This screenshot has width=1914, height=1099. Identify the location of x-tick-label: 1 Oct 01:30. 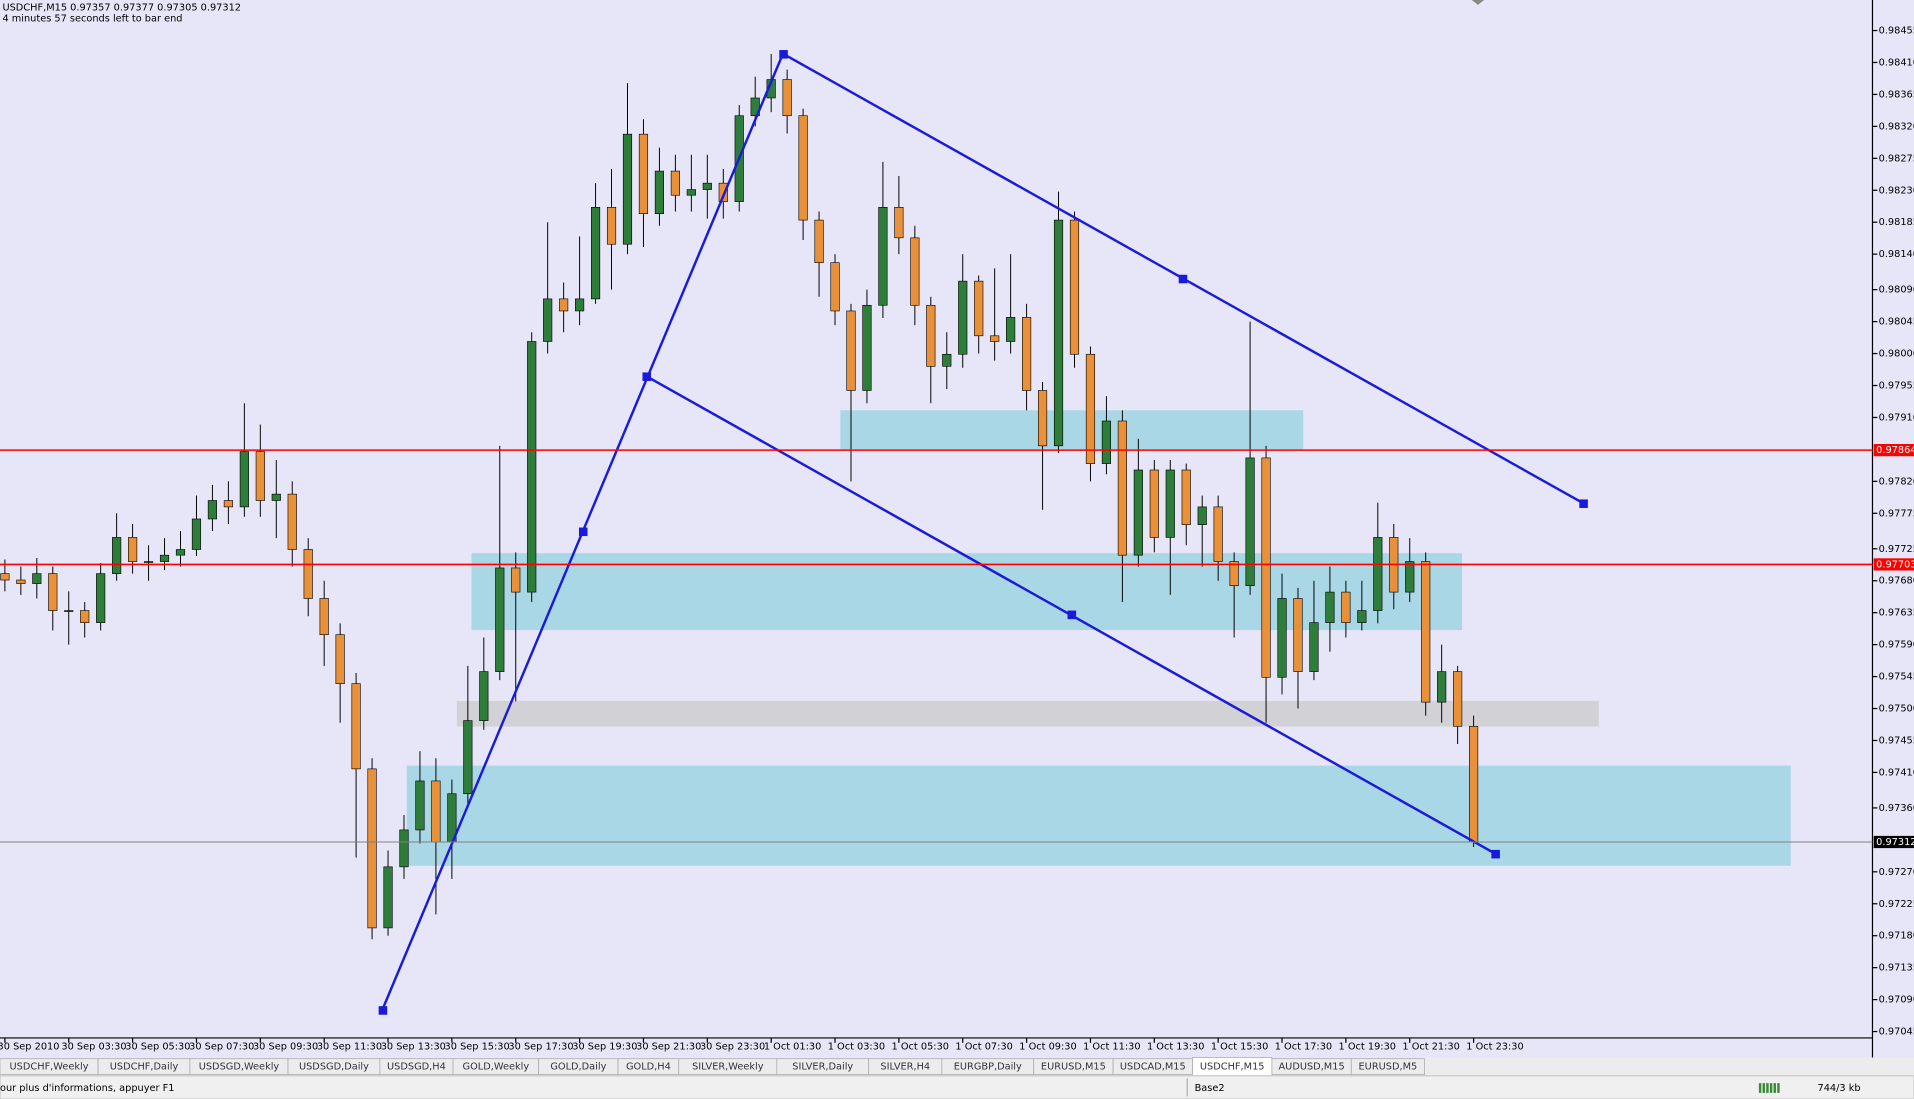
(792, 1046).